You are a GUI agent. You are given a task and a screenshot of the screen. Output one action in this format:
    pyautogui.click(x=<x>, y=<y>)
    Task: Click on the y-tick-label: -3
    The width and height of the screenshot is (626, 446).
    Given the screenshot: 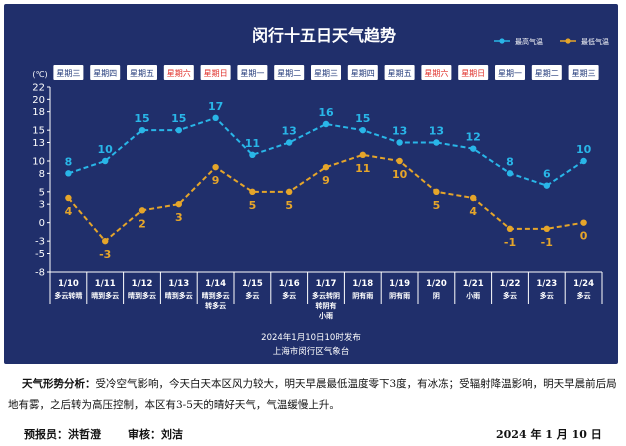 What is the action you would take?
    pyautogui.click(x=40, y=242)
    